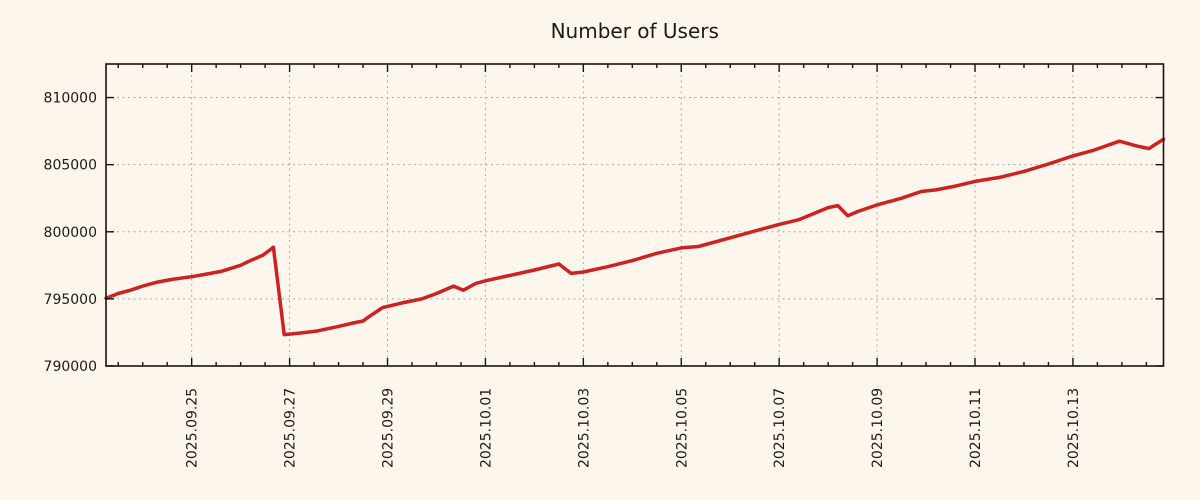 The height and width of the screenshot is (500, 1200). Describe the element at coordinates (584, 428) in the screenshot. I see `x-tick-label: 2025.10.03` at that location.